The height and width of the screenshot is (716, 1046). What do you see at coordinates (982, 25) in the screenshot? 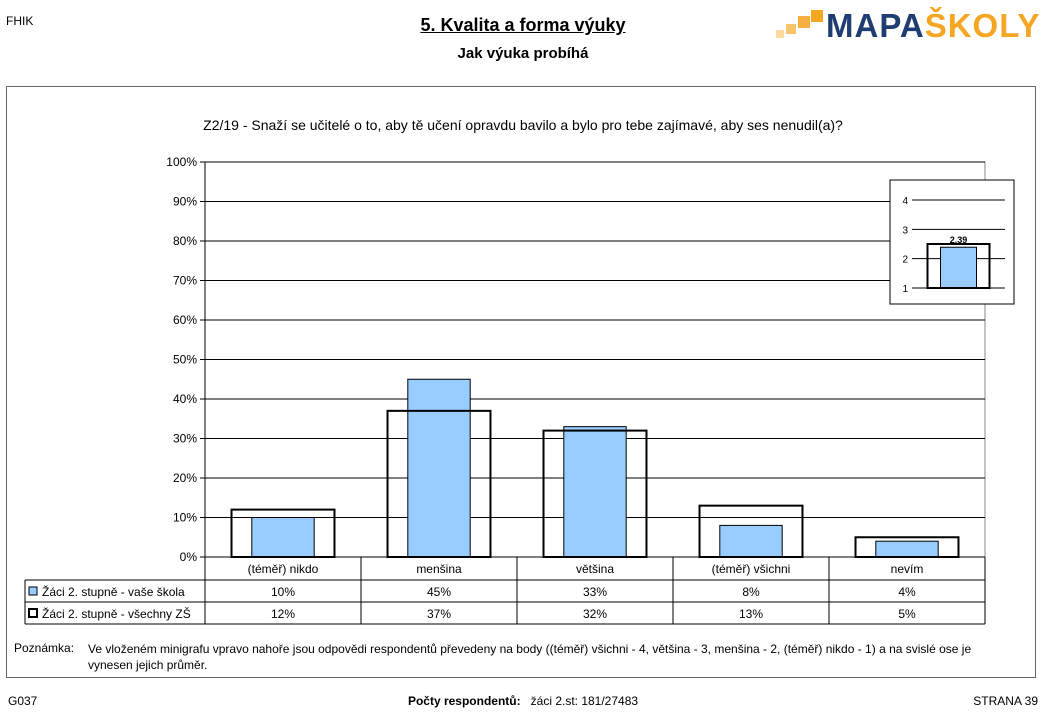
I see `logo-text-skoly: ŠKOLY` at bounding box center [982, 25].